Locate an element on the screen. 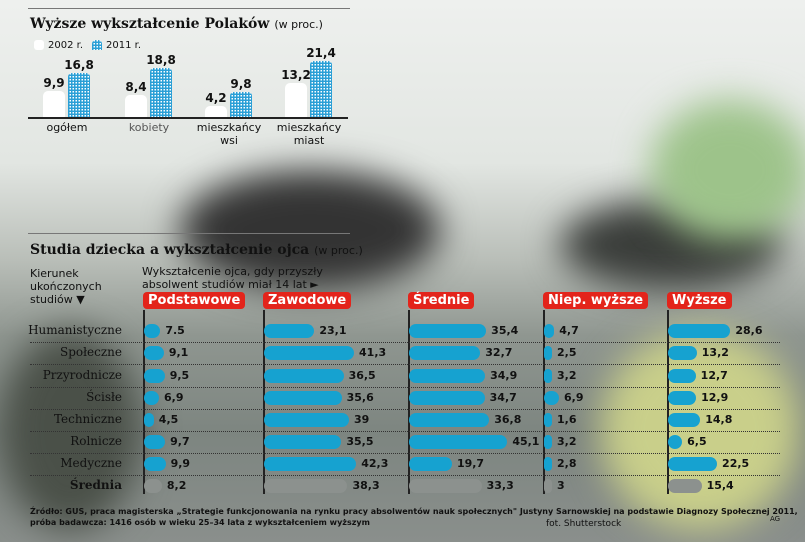 The height and width of the screenshot is (542, 805). data-label: 36,8 is located at coordinates (508, 419).